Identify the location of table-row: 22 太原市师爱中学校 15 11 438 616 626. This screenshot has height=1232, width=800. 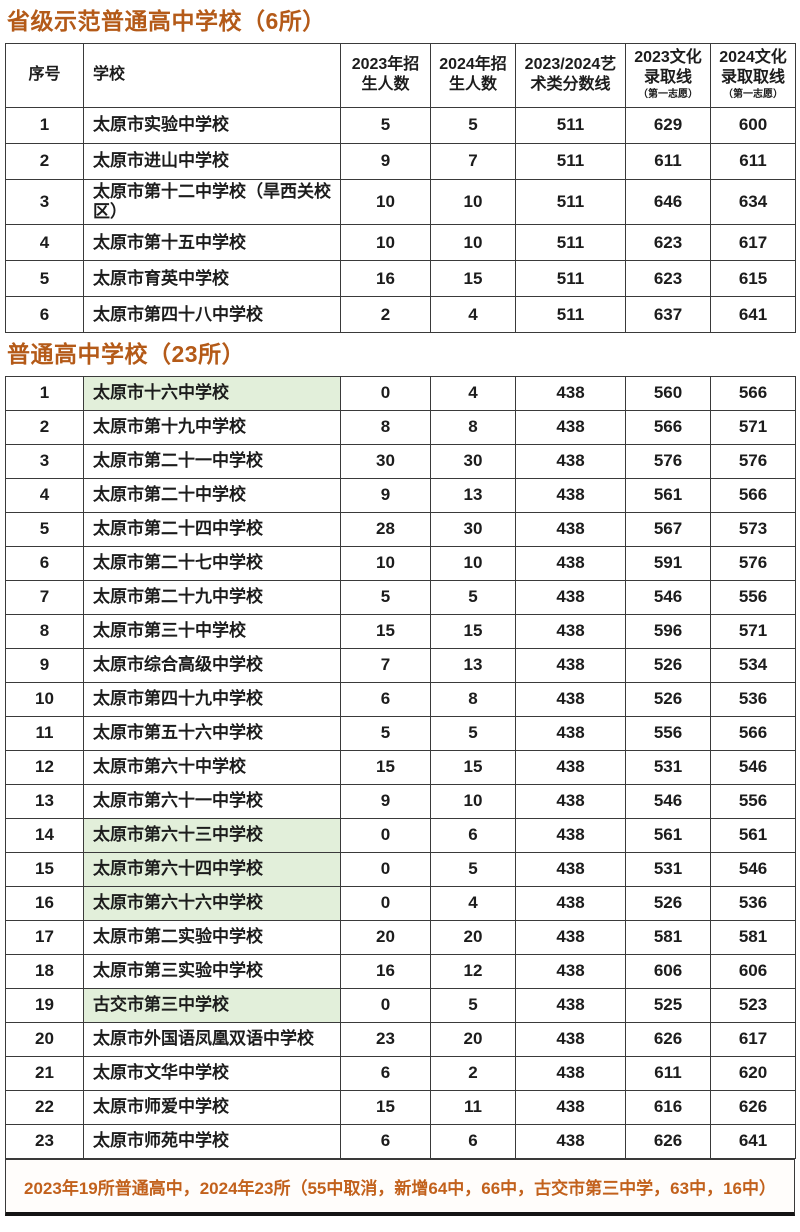
(400, 1107).